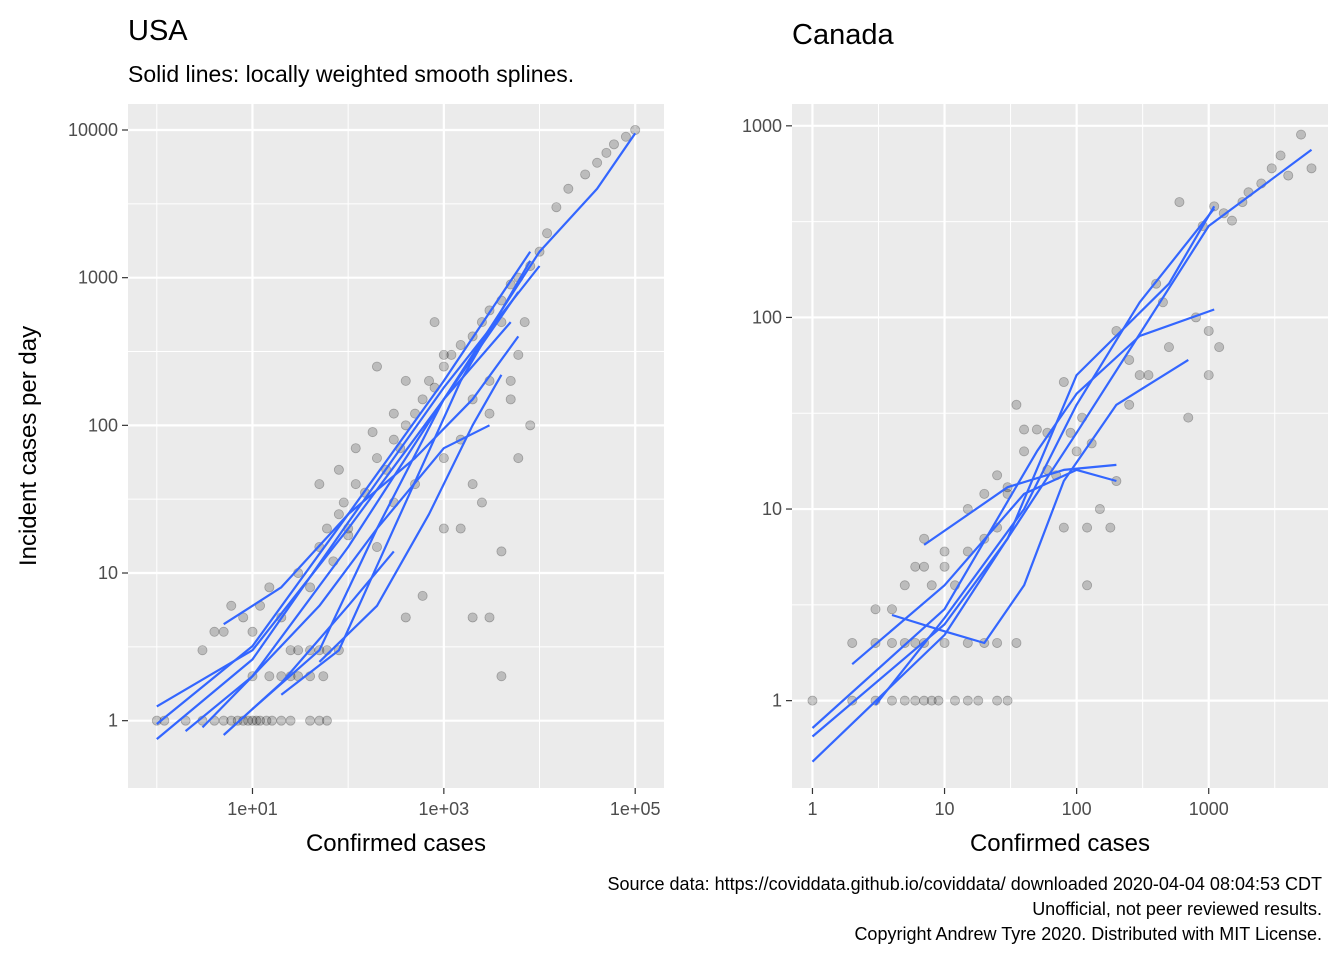  I want to click on canada-title: Canada, so click(843, 35).